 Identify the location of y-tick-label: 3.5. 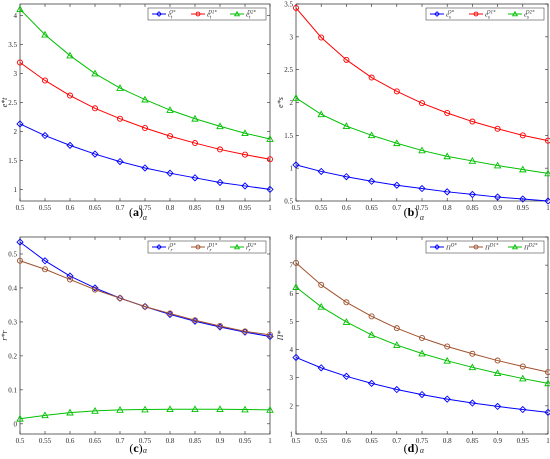
(288, 5).